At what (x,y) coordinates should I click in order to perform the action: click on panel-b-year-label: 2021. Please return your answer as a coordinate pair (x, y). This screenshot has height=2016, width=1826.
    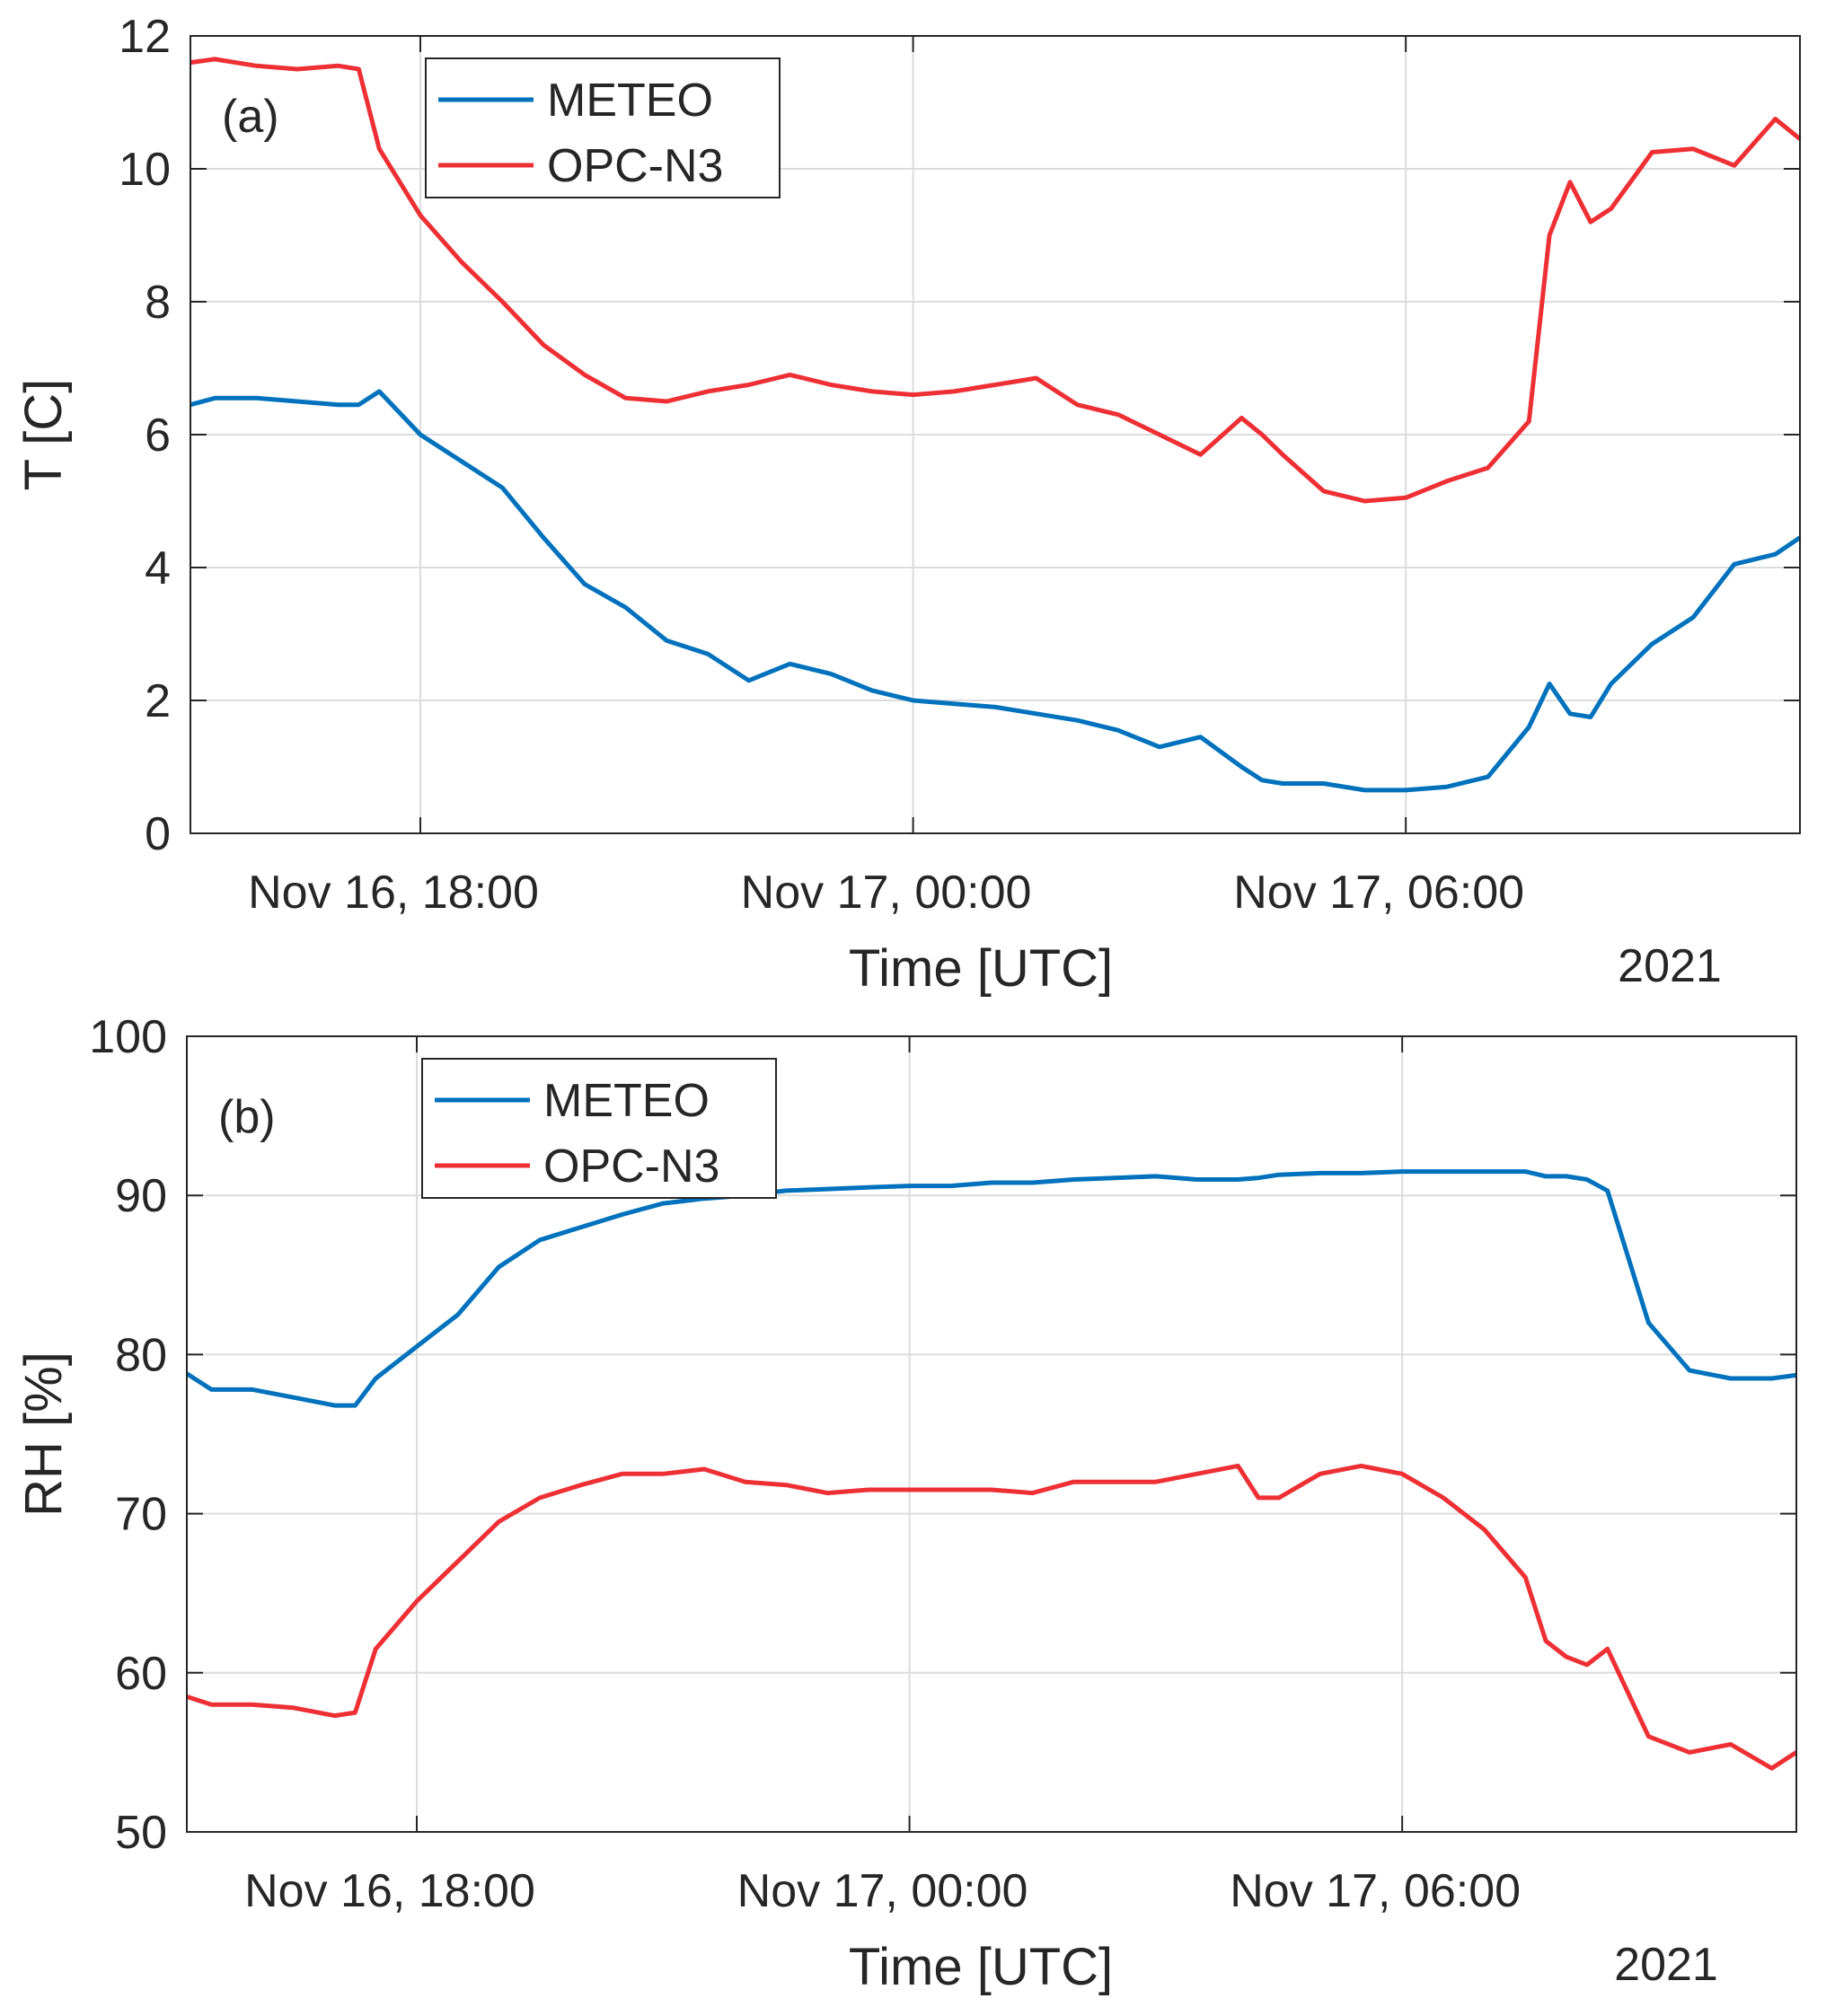
    Looking at the image, I should click on (1666, 1965).